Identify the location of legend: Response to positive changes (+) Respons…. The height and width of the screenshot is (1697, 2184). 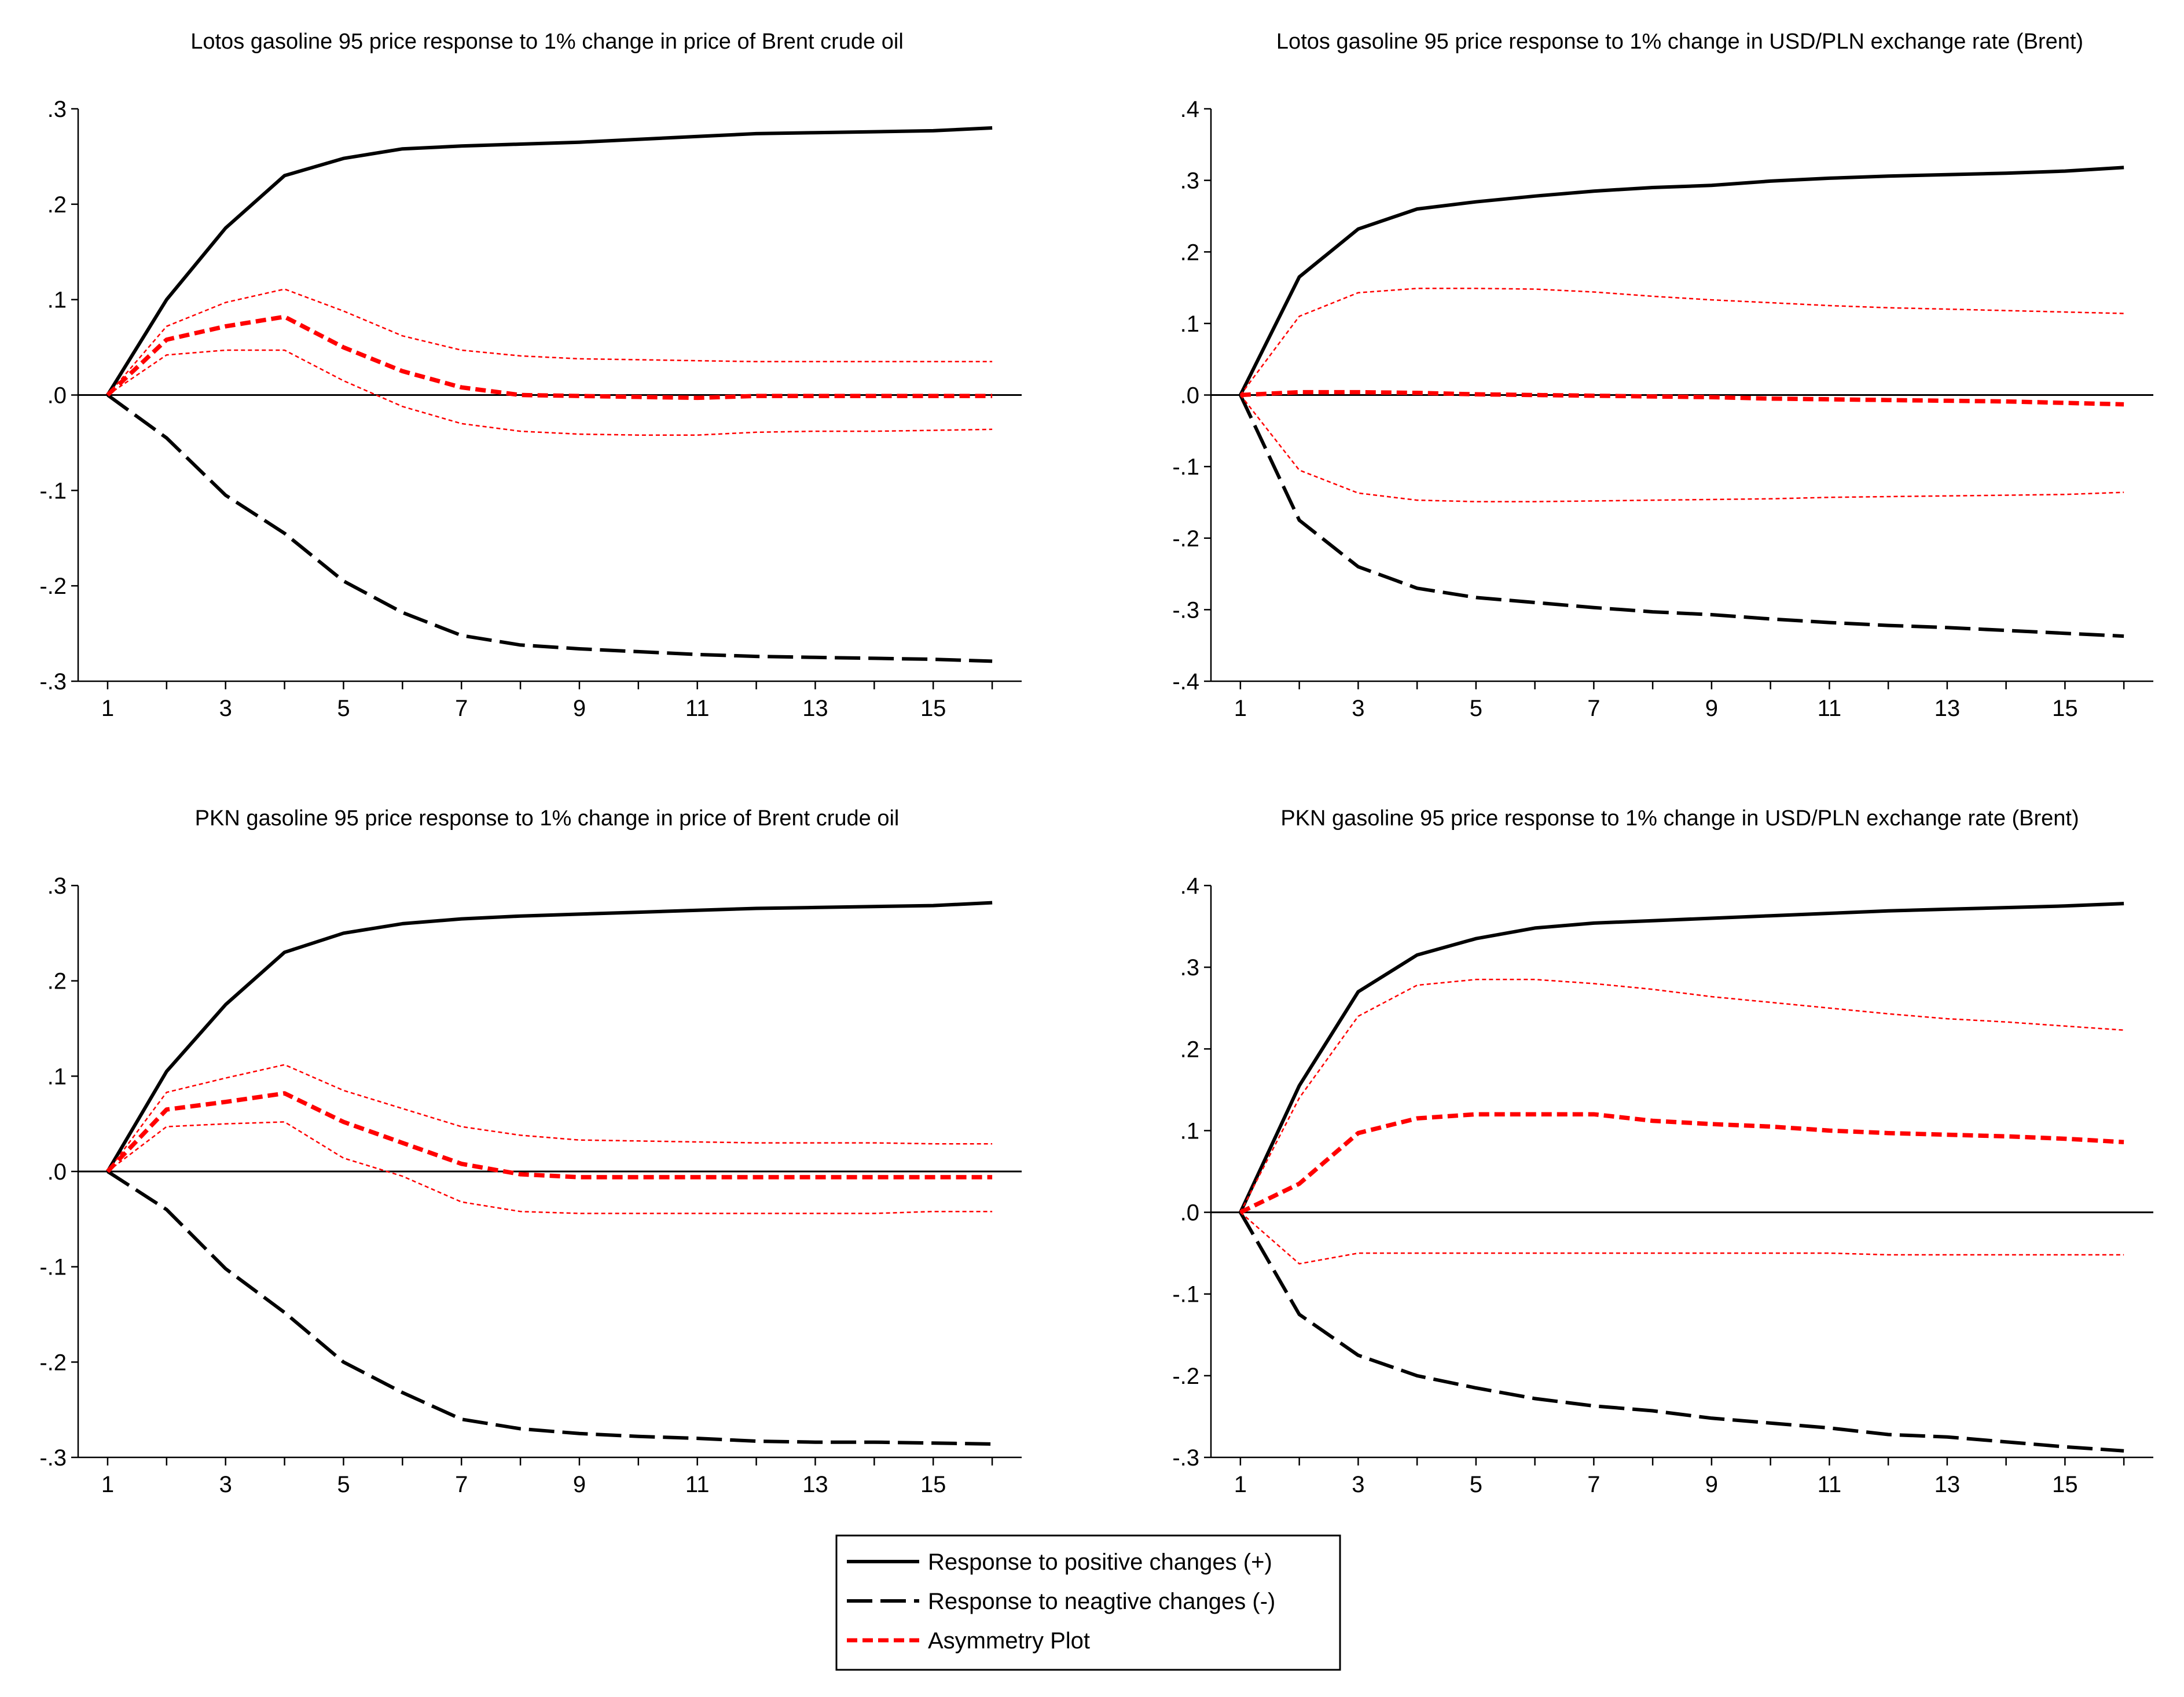
(1088, 1602).